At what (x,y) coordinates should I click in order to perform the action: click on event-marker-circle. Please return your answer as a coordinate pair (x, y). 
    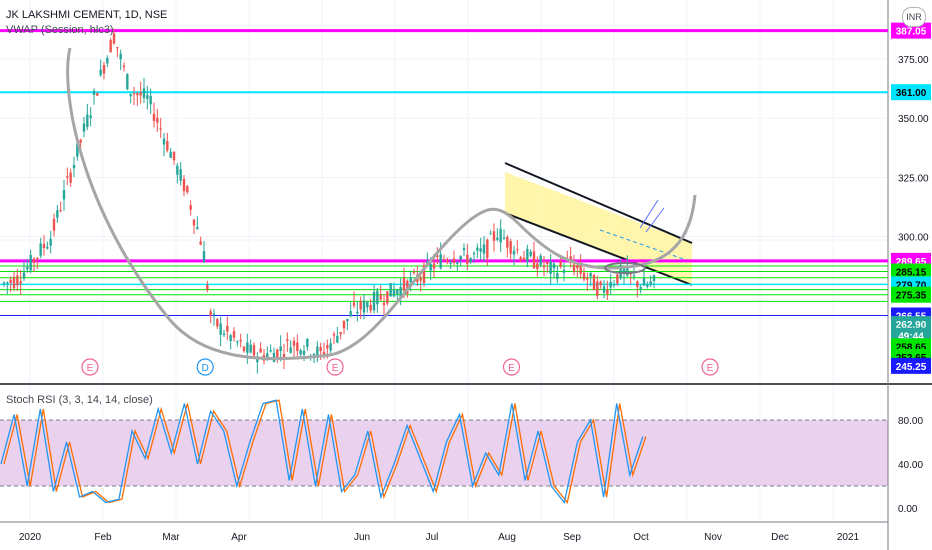
    Looking at the image, I should click on (205, 367).